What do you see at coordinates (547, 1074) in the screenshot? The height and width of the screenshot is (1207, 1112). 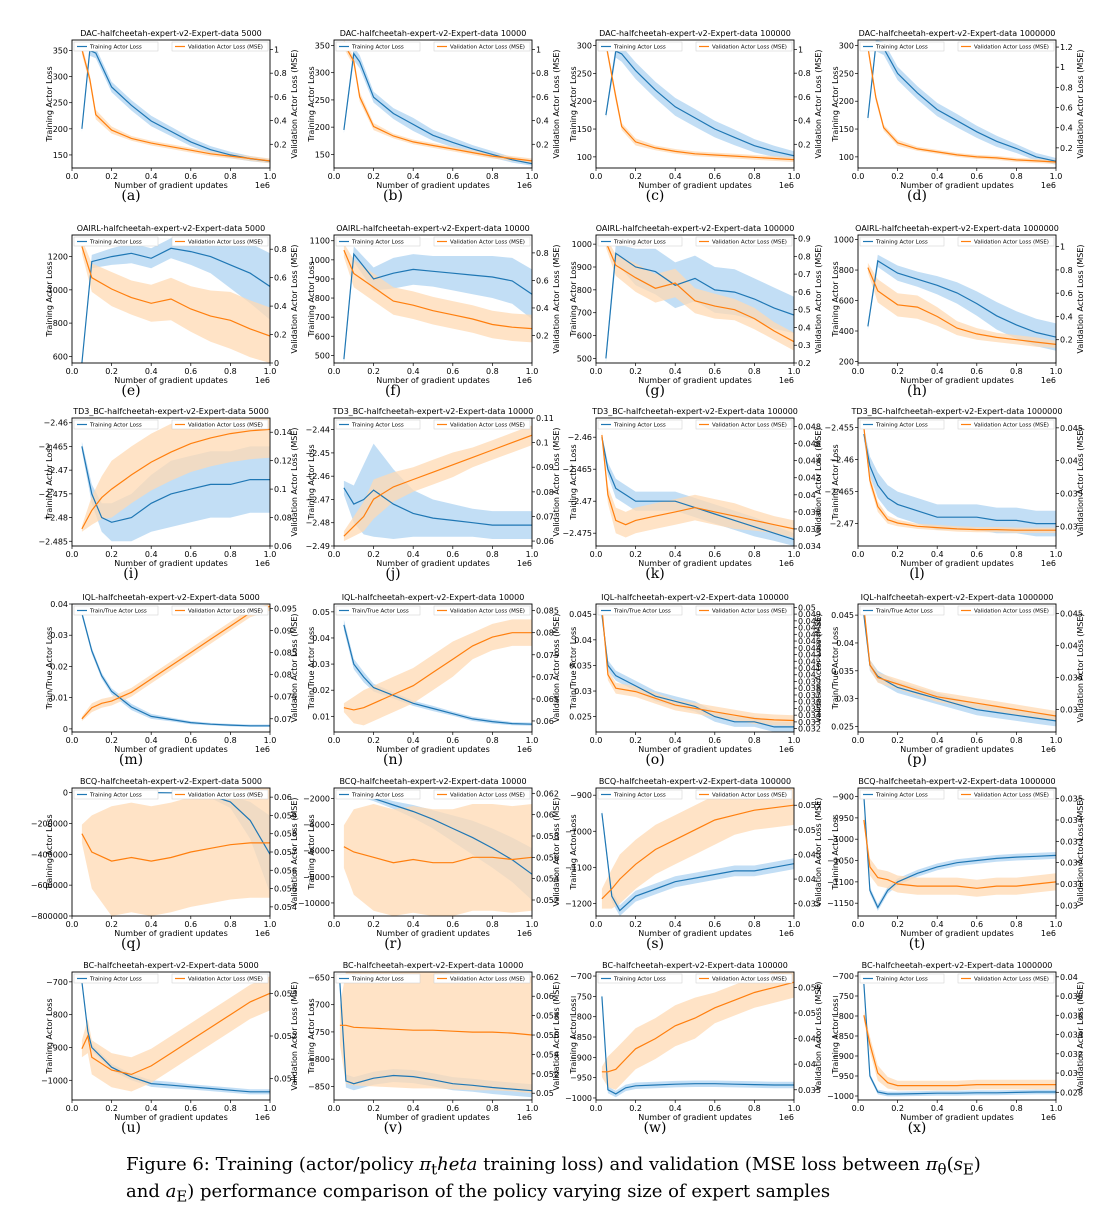 I see `y2-tick-label: 0.052` at bounding box center [547, 1074].